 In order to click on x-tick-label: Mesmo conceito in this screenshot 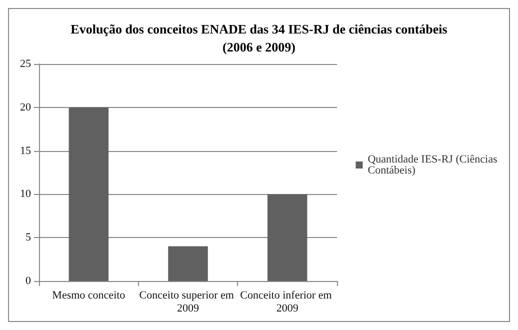, I will do `click(89, 296)`.